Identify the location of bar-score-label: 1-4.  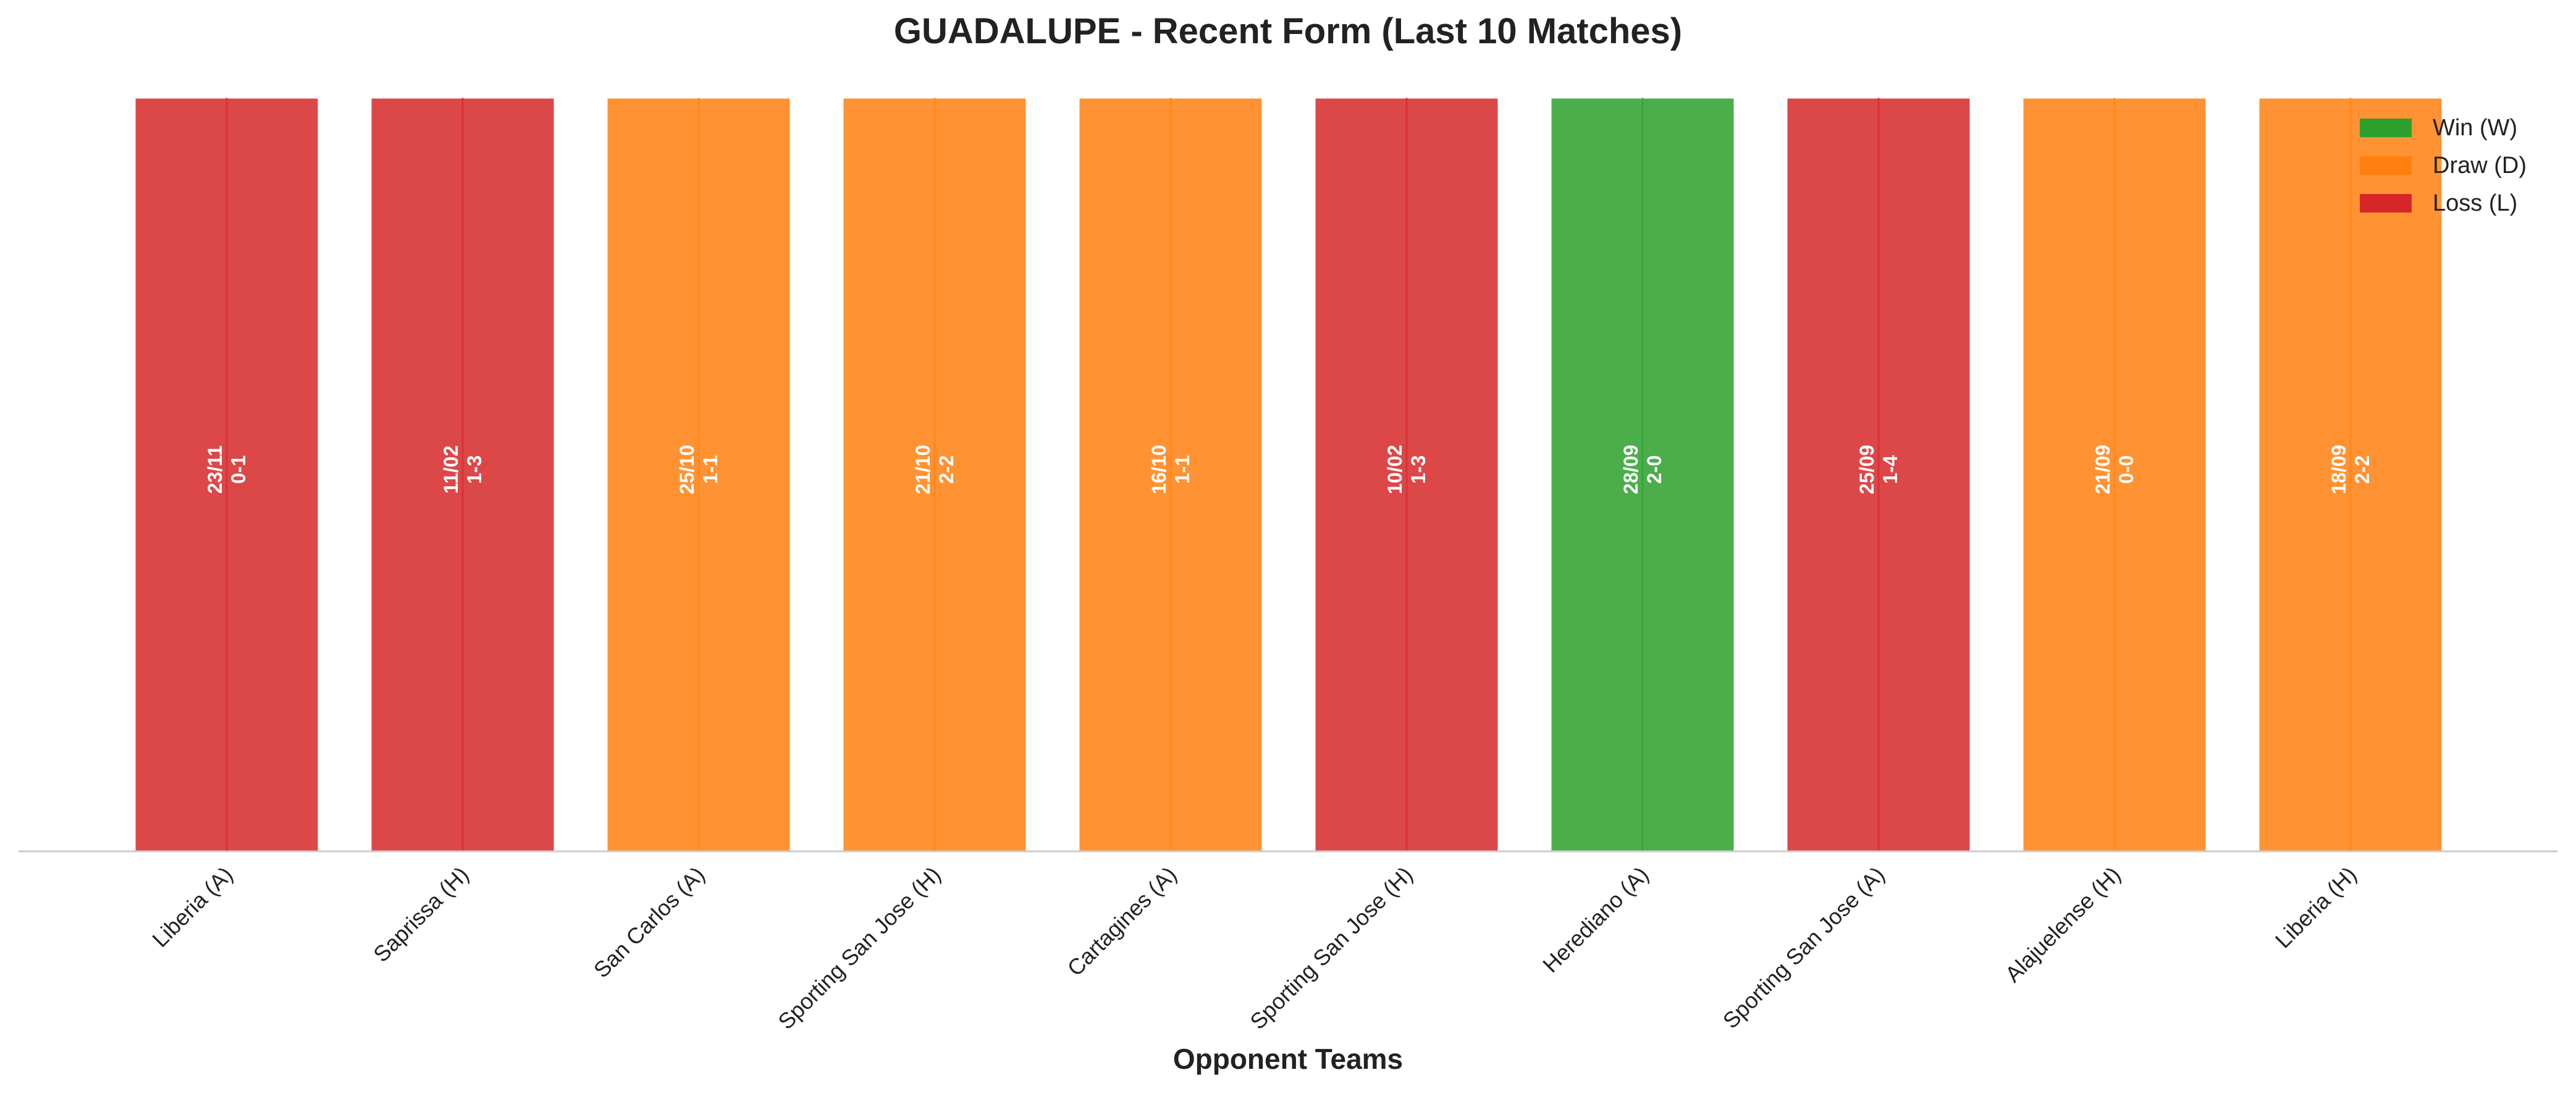
(1890, 469).